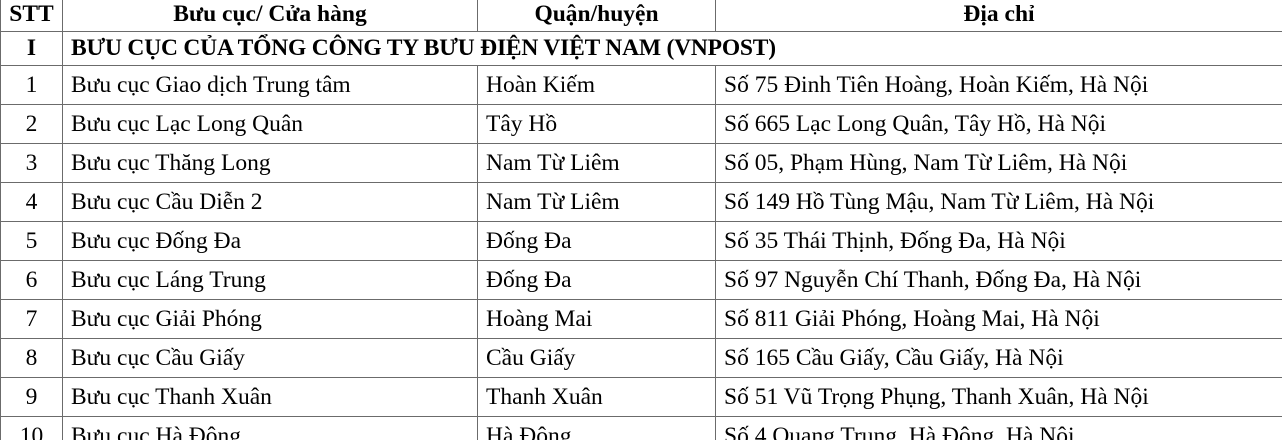 This screenshot has height=440, width=1282. What do you see at coordinates (998, 241) in the screenshot?
I see `cell-address: Số 35 Thái Thịnh, Đống Đa, Hà Nội` at bounding box center [998, 241].